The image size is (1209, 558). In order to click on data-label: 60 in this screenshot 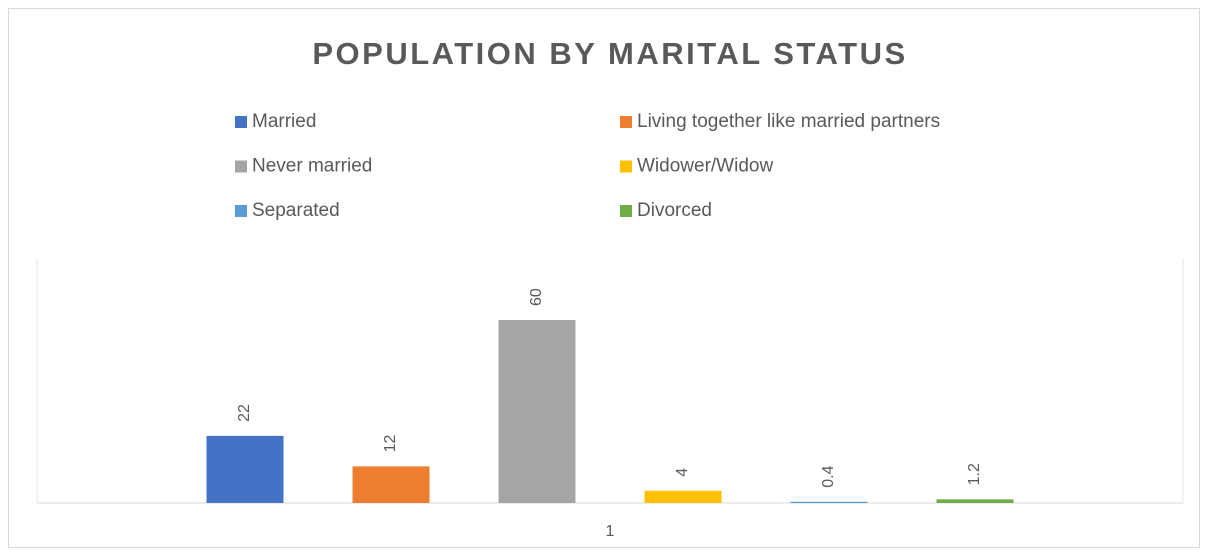, I will do `click(536, 297)`.